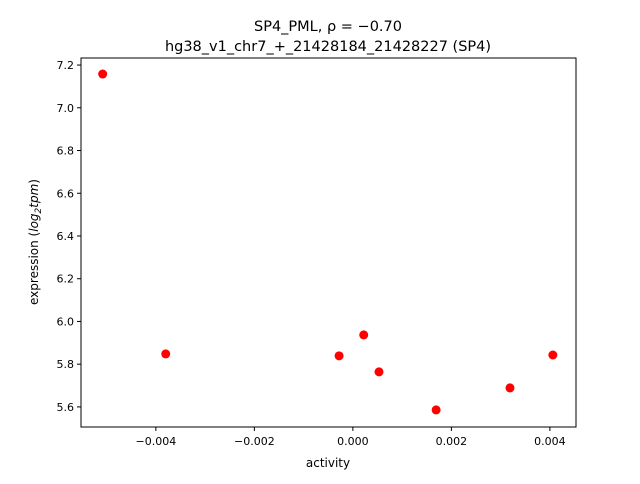  Describe the element at coordinates (353, 441) in the screenshot. I see `x-tick-label: 0.000` at that location.